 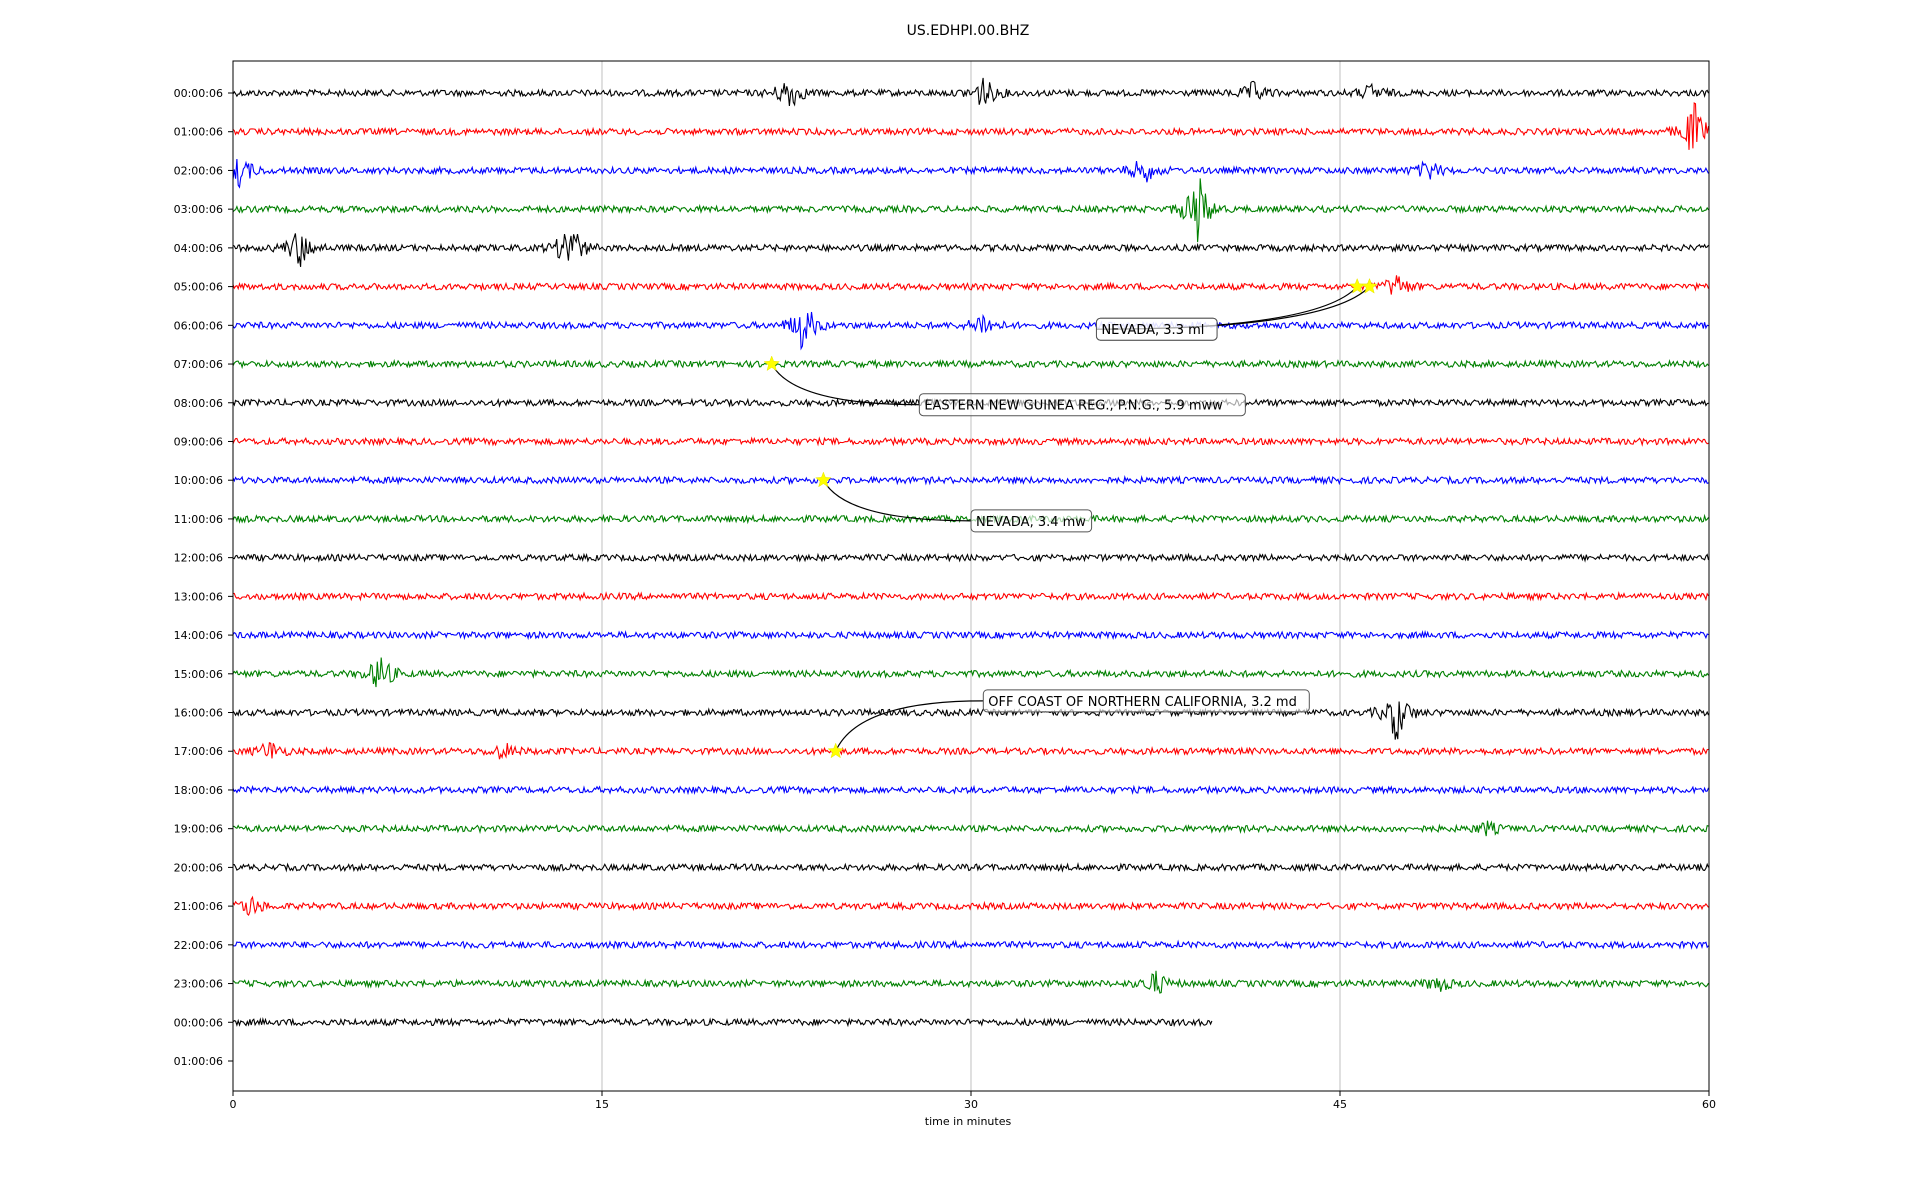 I want to click on event-label: NEVADA, 3.4 mw, so click(x=1031, y=522).